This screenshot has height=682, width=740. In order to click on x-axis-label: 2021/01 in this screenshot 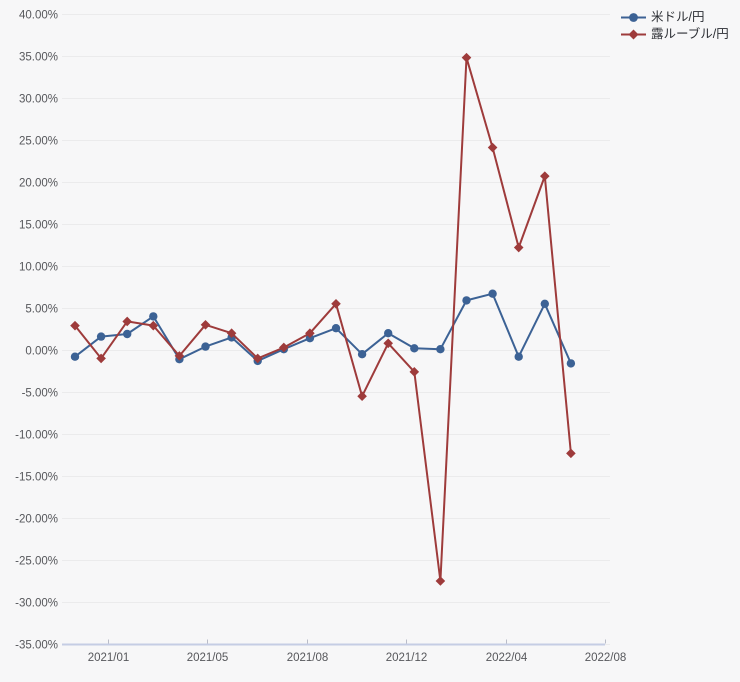, I will do `click(109, 658)`.